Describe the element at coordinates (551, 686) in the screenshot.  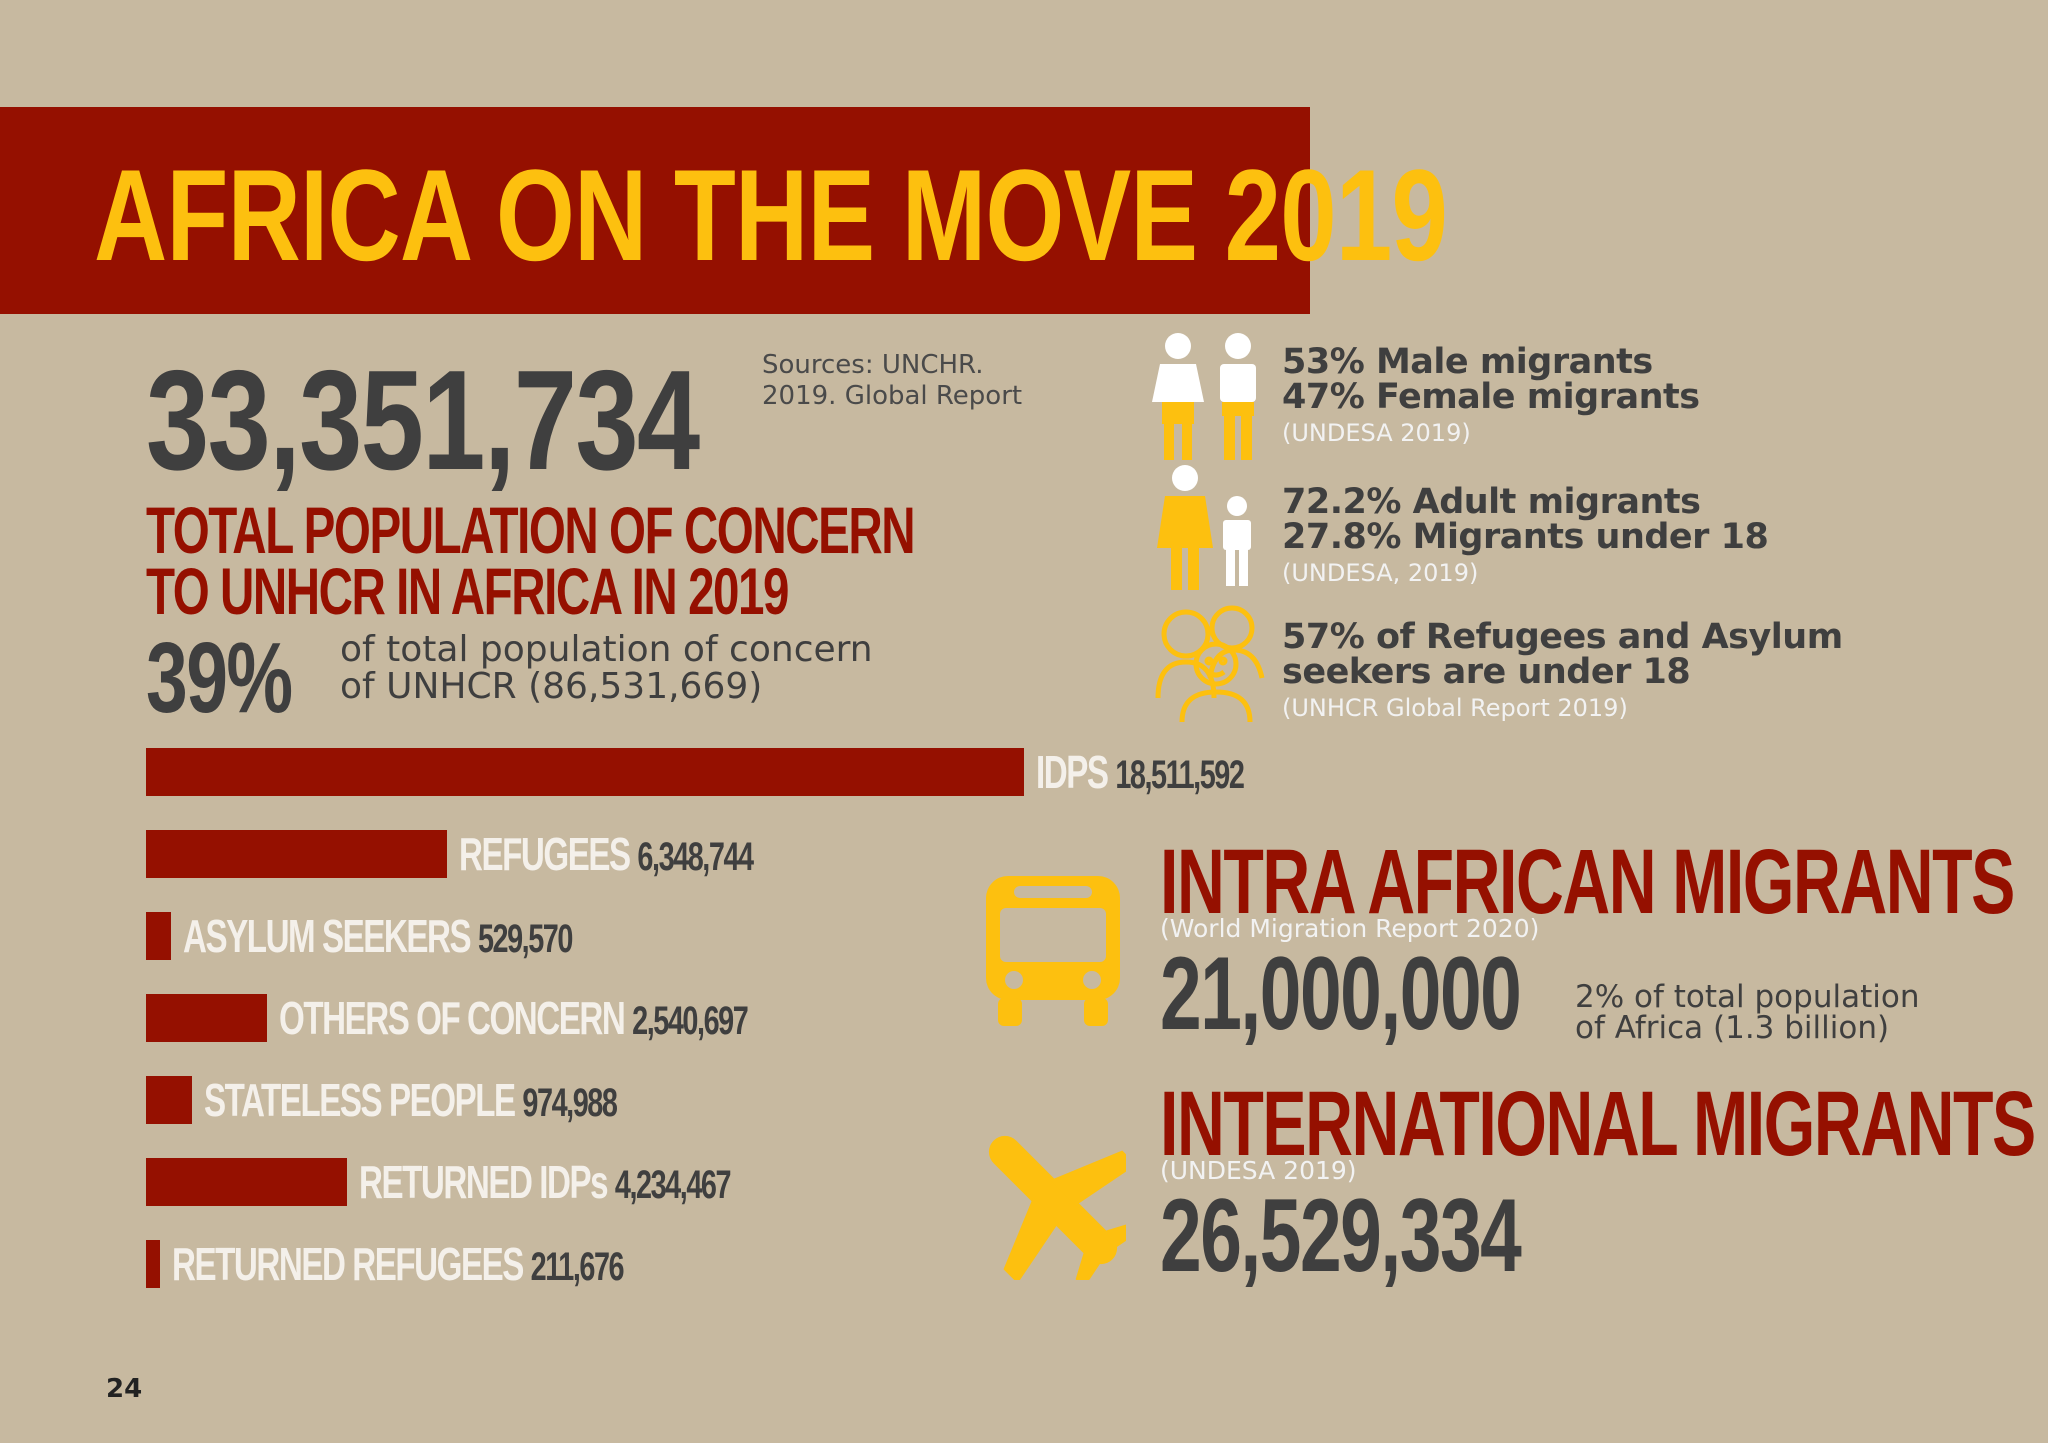
I see `percent-text-line-2: of UNHCR (86,531,669)` at that location.